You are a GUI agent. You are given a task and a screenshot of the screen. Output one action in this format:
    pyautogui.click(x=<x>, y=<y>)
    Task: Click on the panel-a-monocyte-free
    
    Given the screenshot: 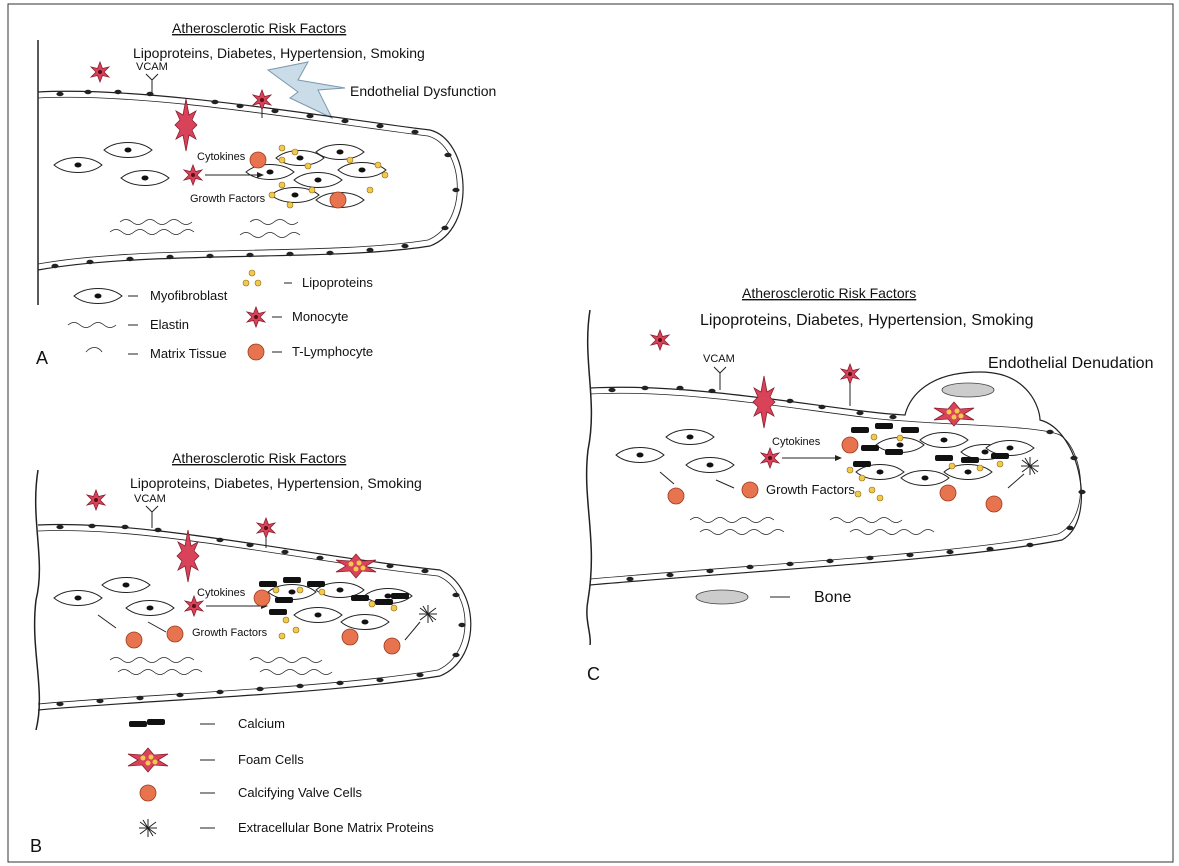 What is the action you would take?
    pyautogui.click(x=100, y=72)
    